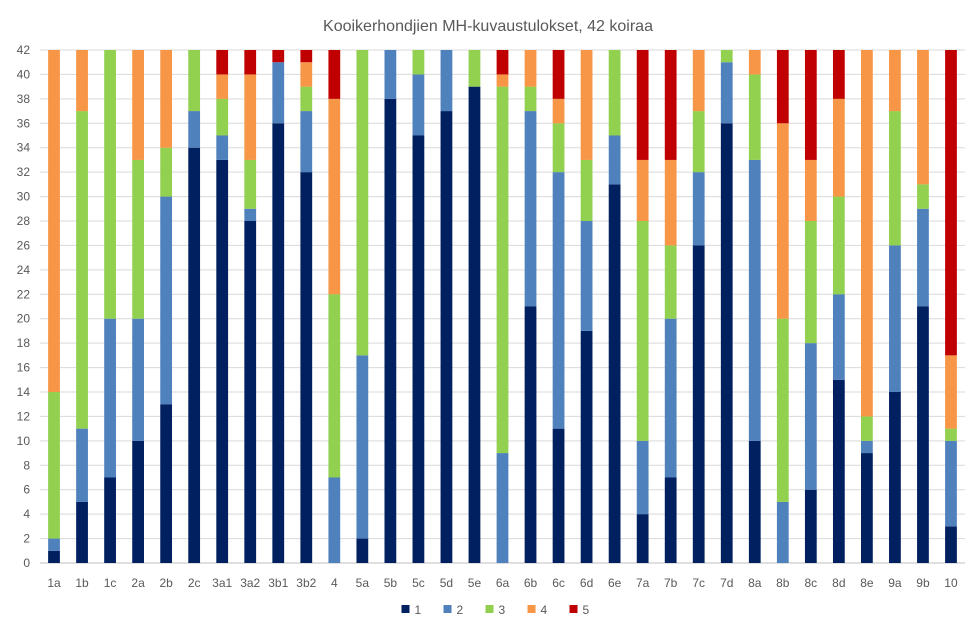 The width and height of the screenshot is (977, 638). Describe the element at coordinates (24, 221) in the screenshot. I see `y-tick-label: 28` at that location.